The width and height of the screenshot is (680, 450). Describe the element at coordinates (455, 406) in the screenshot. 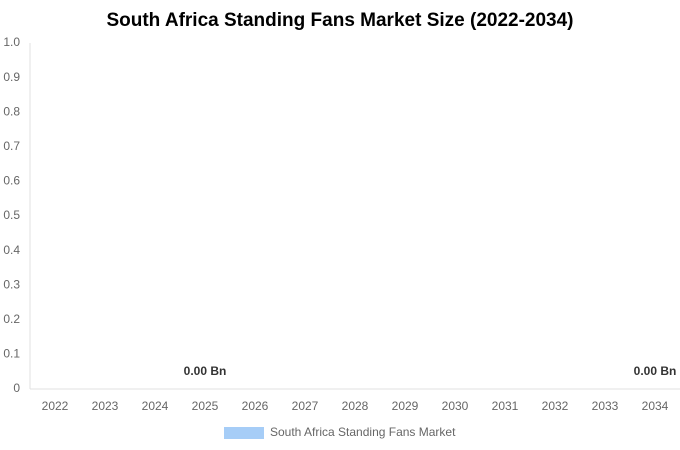

I see `x-tick-label: 2030` at that location.